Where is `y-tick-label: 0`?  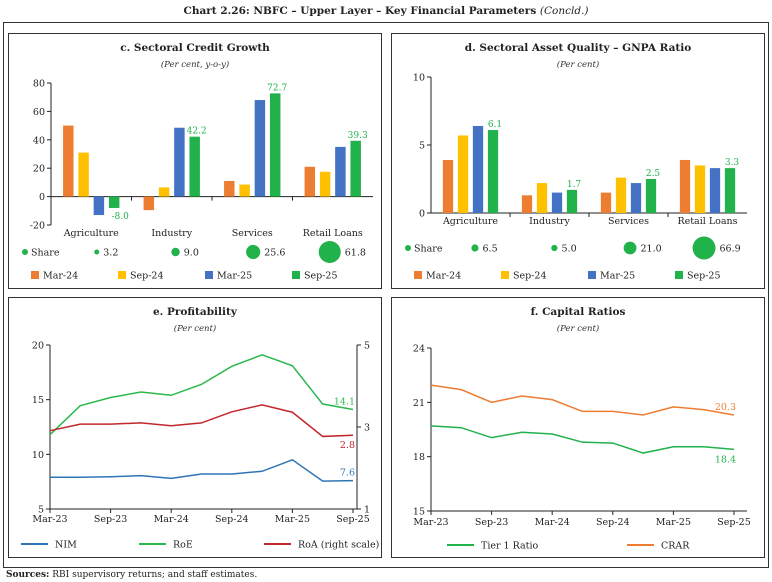
y-tick-label: 0 is located at coordinates (42, 197).